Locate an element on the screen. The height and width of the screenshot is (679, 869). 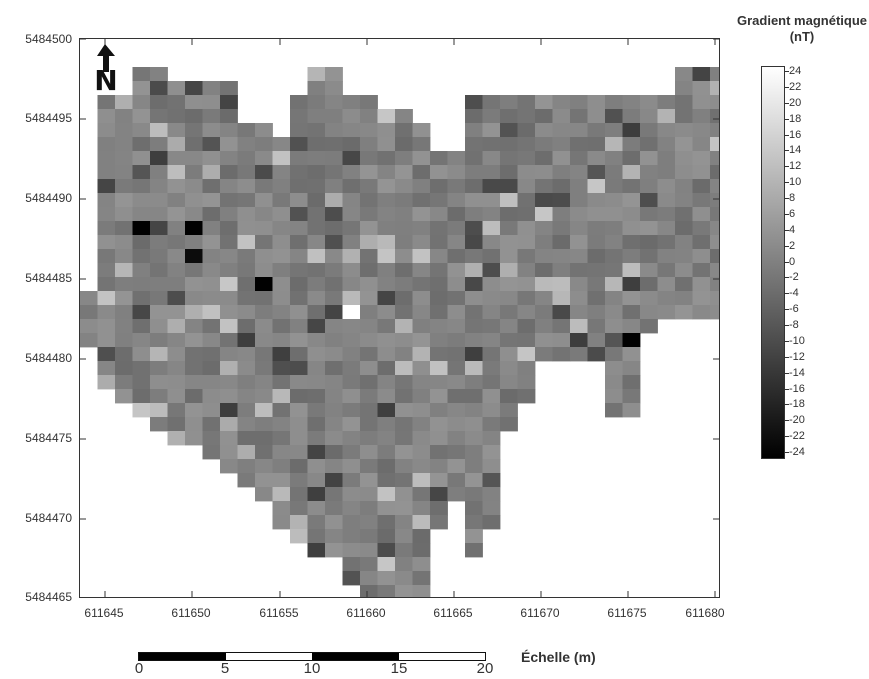
legend-tick-label: -22 is located at coordinates (797, 436).